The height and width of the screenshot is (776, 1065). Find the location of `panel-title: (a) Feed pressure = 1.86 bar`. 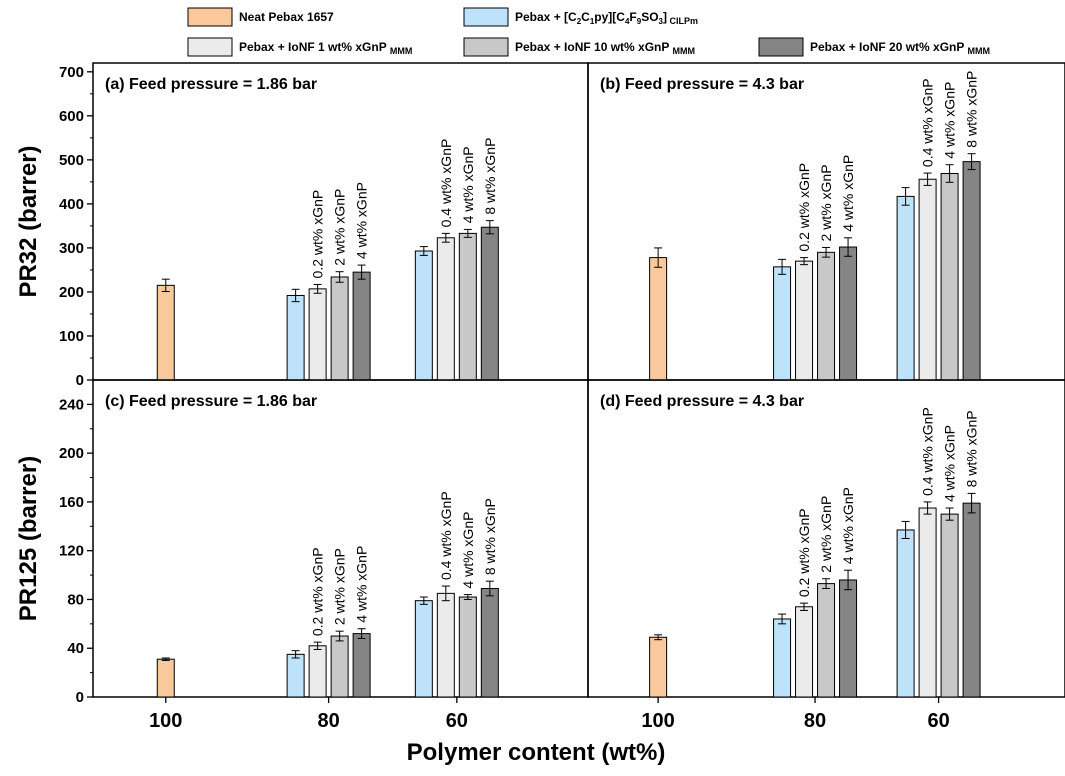

panel-title: (a) Feed pressure = 1.86 bar is located at coordinates (211, 84).